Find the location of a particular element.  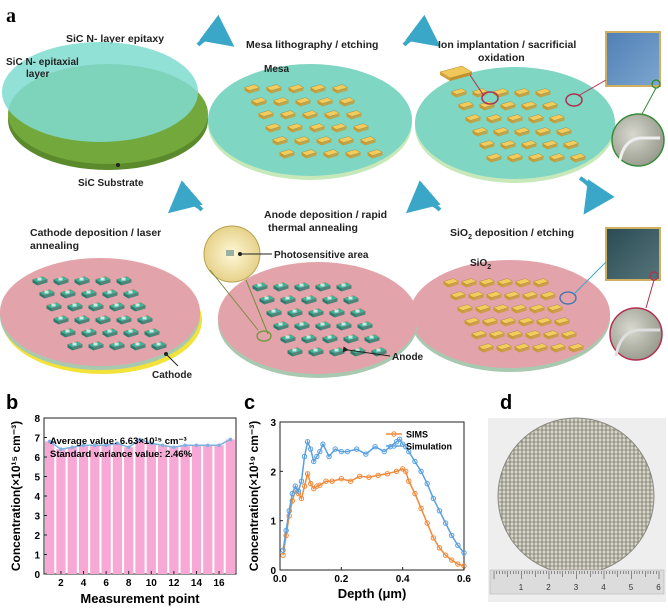

substrate-pointer-dot is located at coordinates (118, 165).